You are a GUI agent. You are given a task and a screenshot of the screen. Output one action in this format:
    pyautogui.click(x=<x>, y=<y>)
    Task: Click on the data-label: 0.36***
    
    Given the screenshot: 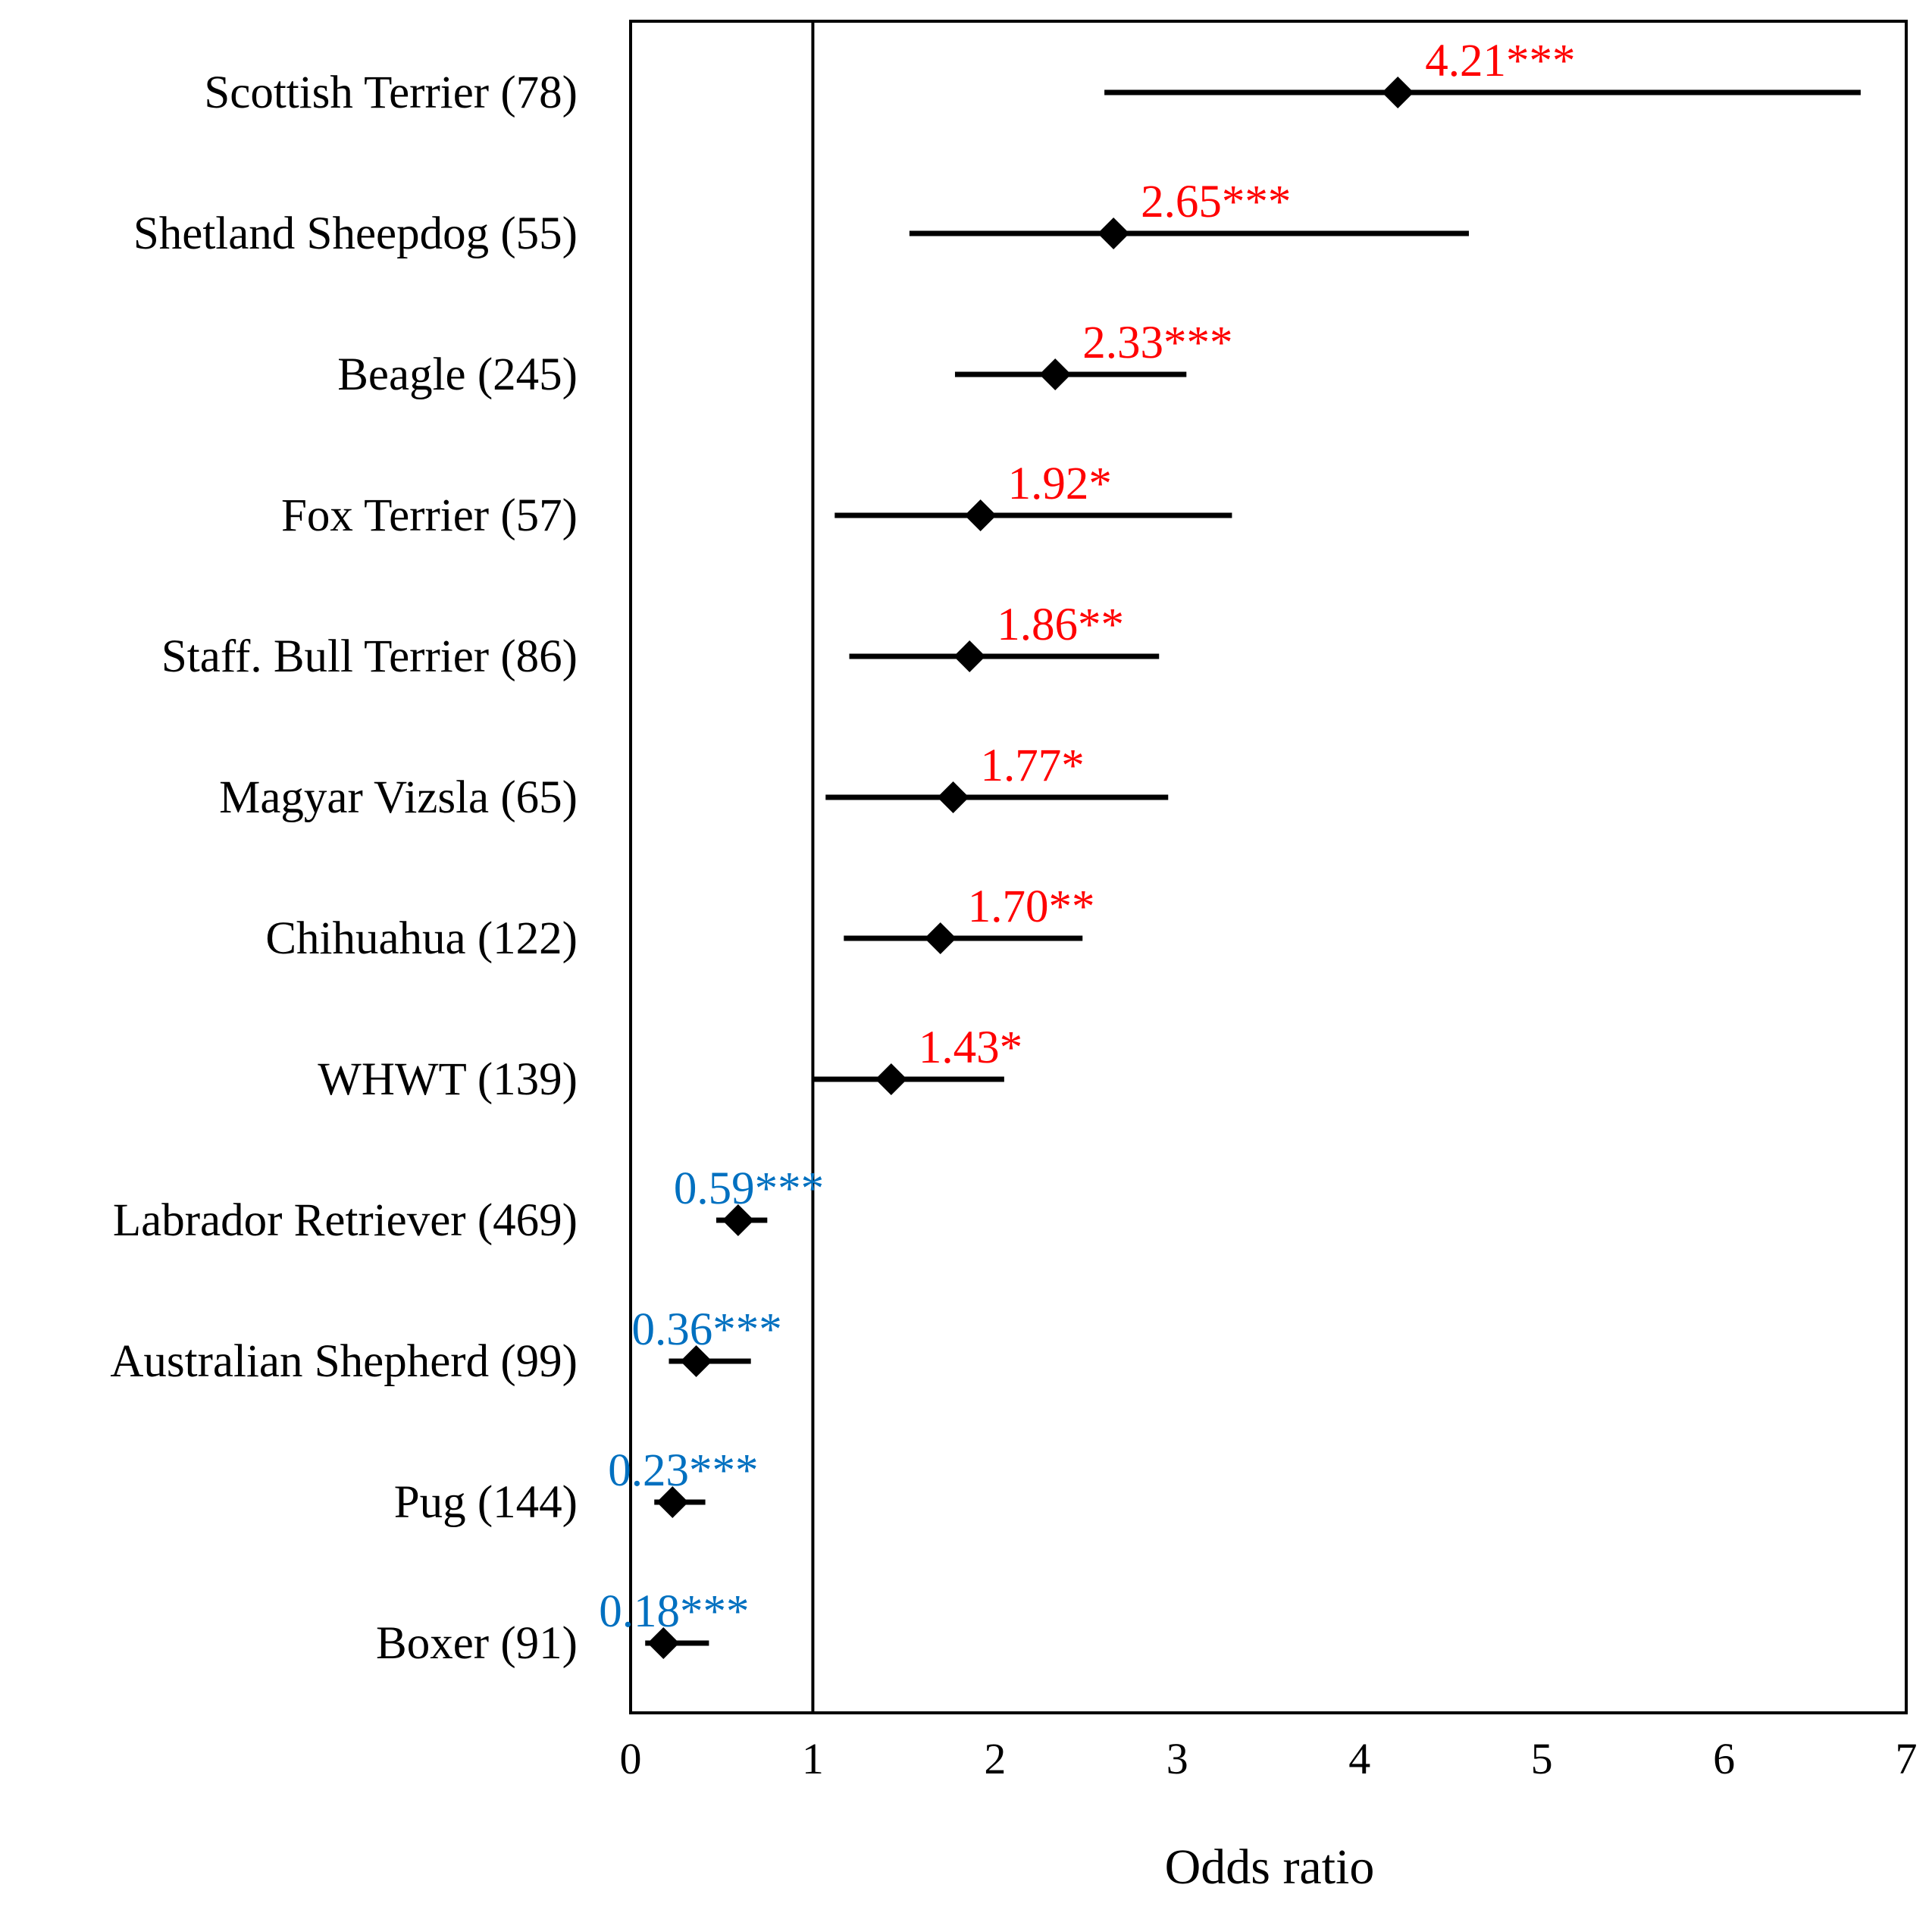 What is the action you would take?
    pyautogui.click(x=707, y=1330)
    